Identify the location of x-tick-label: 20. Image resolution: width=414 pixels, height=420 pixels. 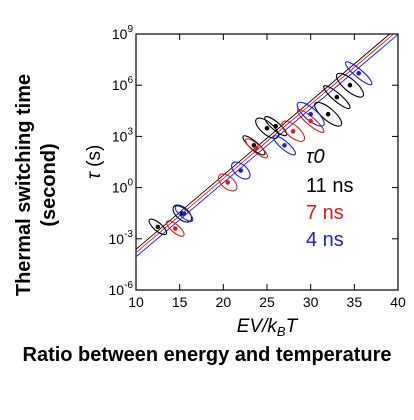
(224, 302).